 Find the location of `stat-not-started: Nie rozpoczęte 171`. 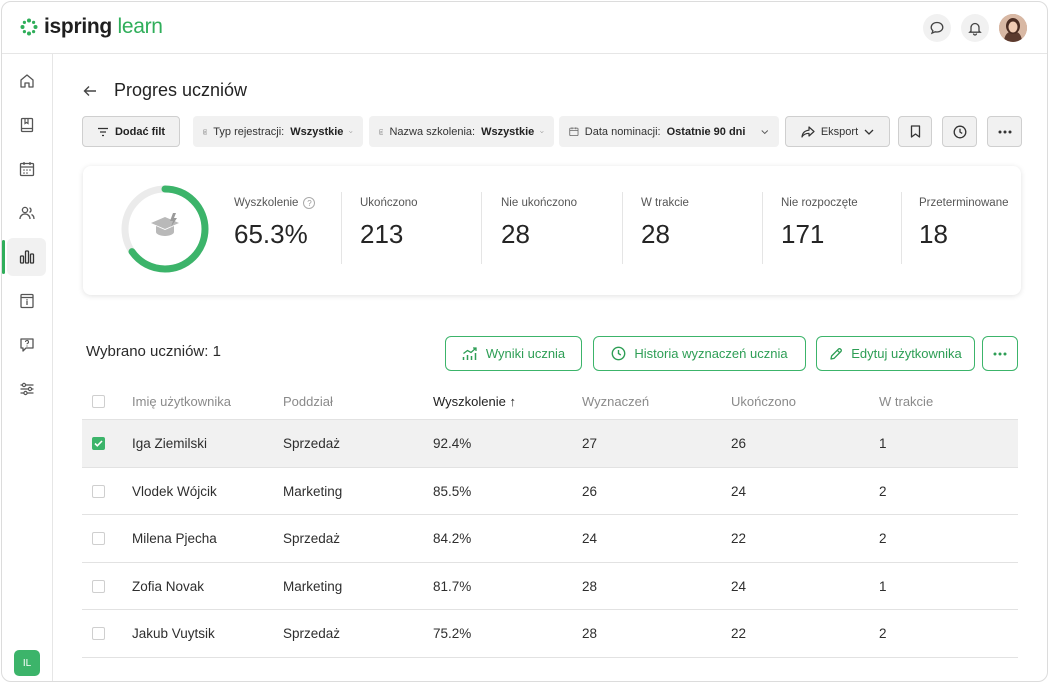

stat-not-started: Nie rozpoczęte 171 is located at coordinates (819, 223).